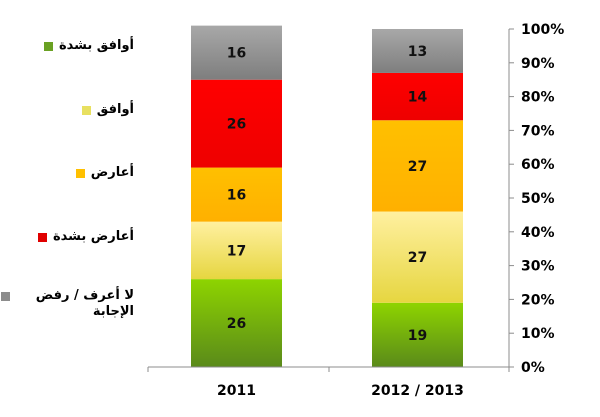  I want to click on y-tick-label-7: 70%, so click(538, 131).